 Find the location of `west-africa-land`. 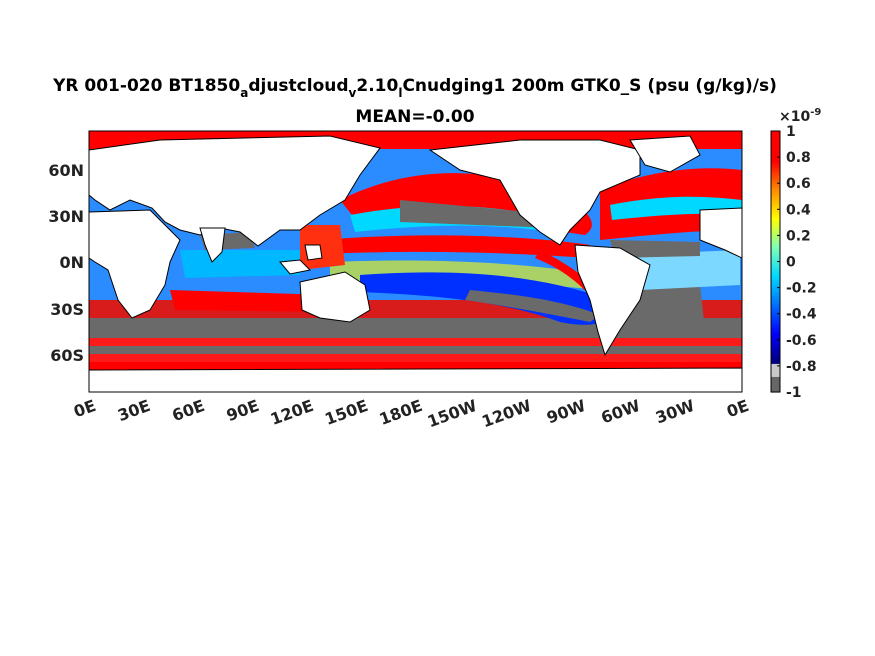

west-africa-land is located at coordinates (720, 233).